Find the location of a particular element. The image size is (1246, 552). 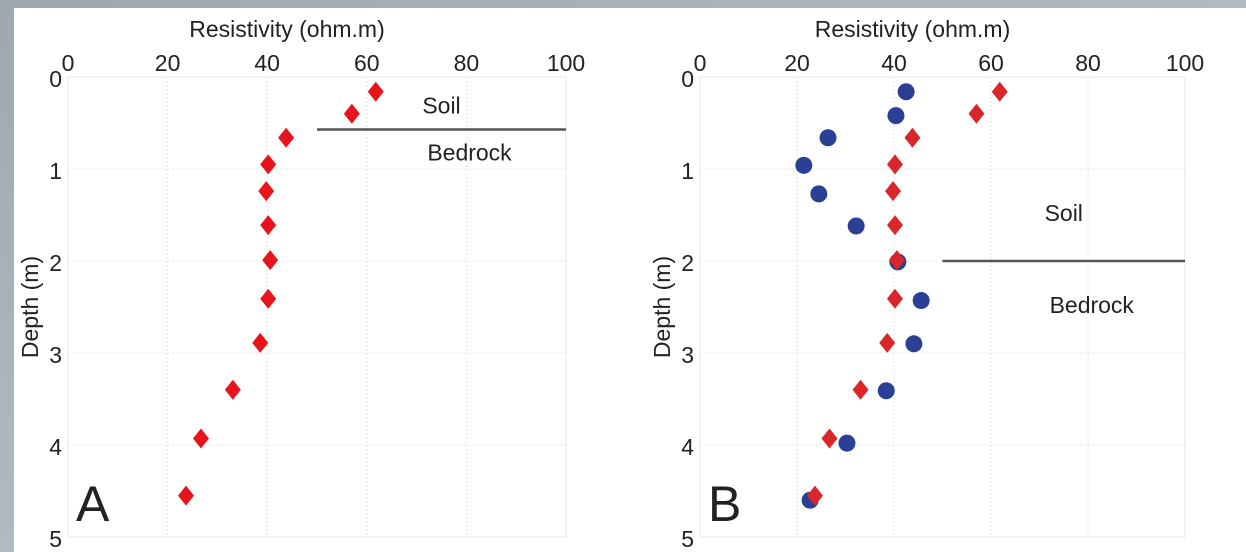

panel-label: A is located at coordinates (93, 504).